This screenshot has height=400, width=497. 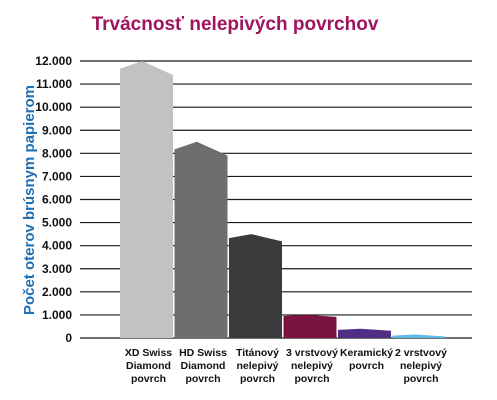 What do you see at coordinates (54, 84) in the screenshot?
I see `y-tick-label: 11.000` at bounding box center [54, 84].